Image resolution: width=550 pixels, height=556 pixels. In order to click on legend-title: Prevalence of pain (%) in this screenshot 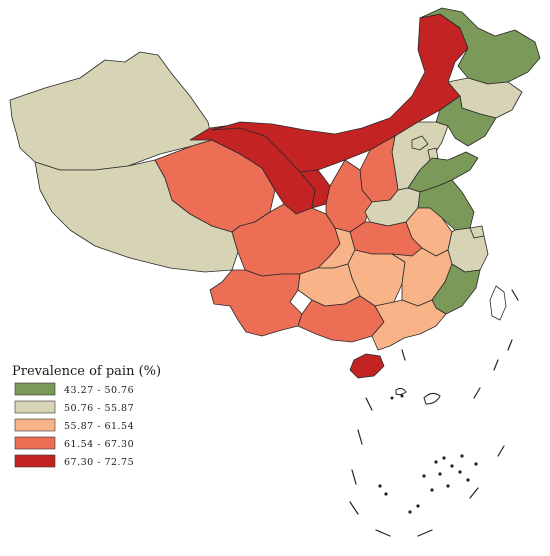, I will do `click(86, 371)`.